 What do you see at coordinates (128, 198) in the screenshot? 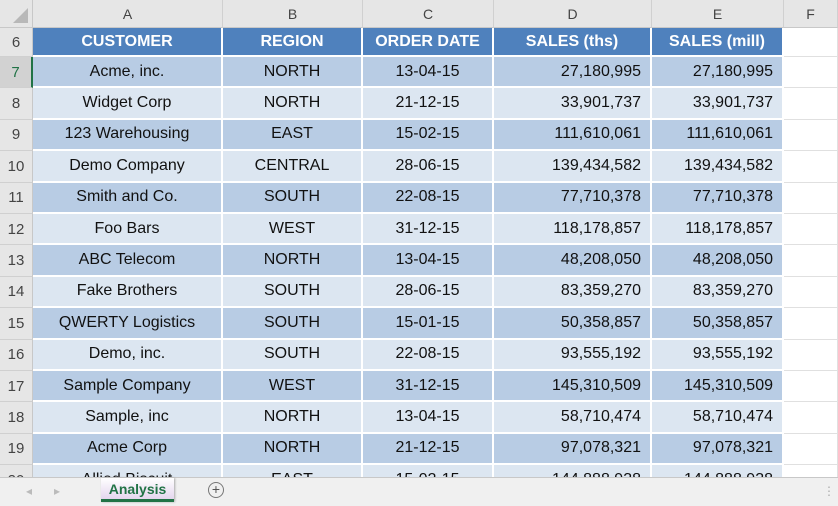
I see `cell-customer: Smith and Co.` at bounding box center [128, 198].